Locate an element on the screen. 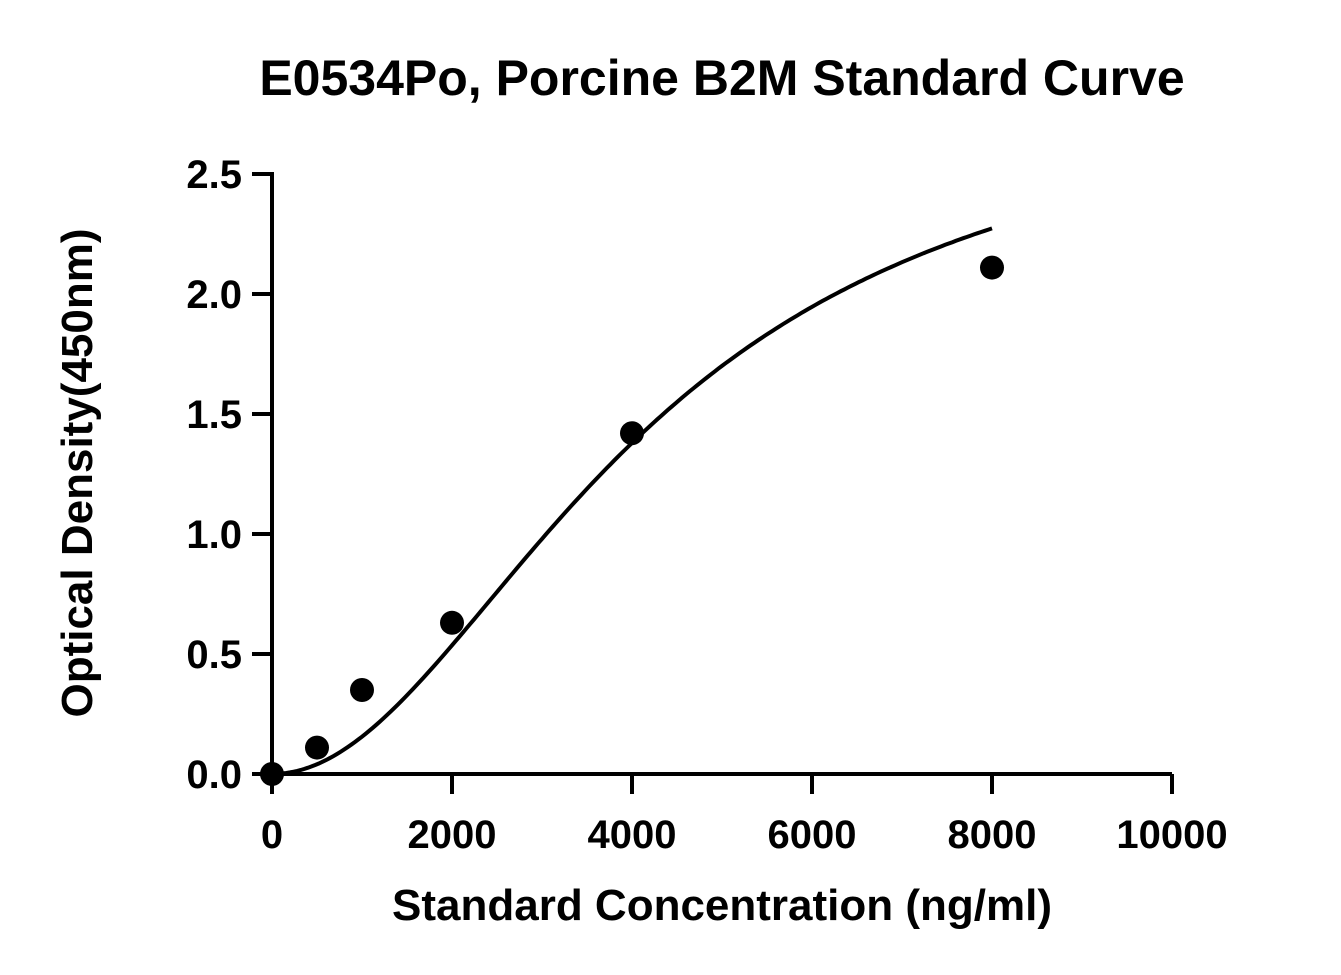 The image size is (1341, 975). y-tick-label: 2.0 is located at coordinates (214, 295).